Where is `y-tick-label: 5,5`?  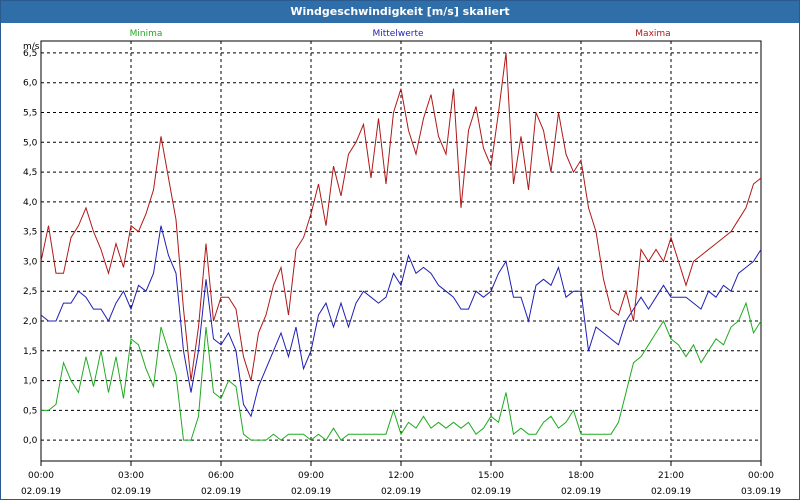
y-tick-label: 5,5 is located at coordinates (30, 113).